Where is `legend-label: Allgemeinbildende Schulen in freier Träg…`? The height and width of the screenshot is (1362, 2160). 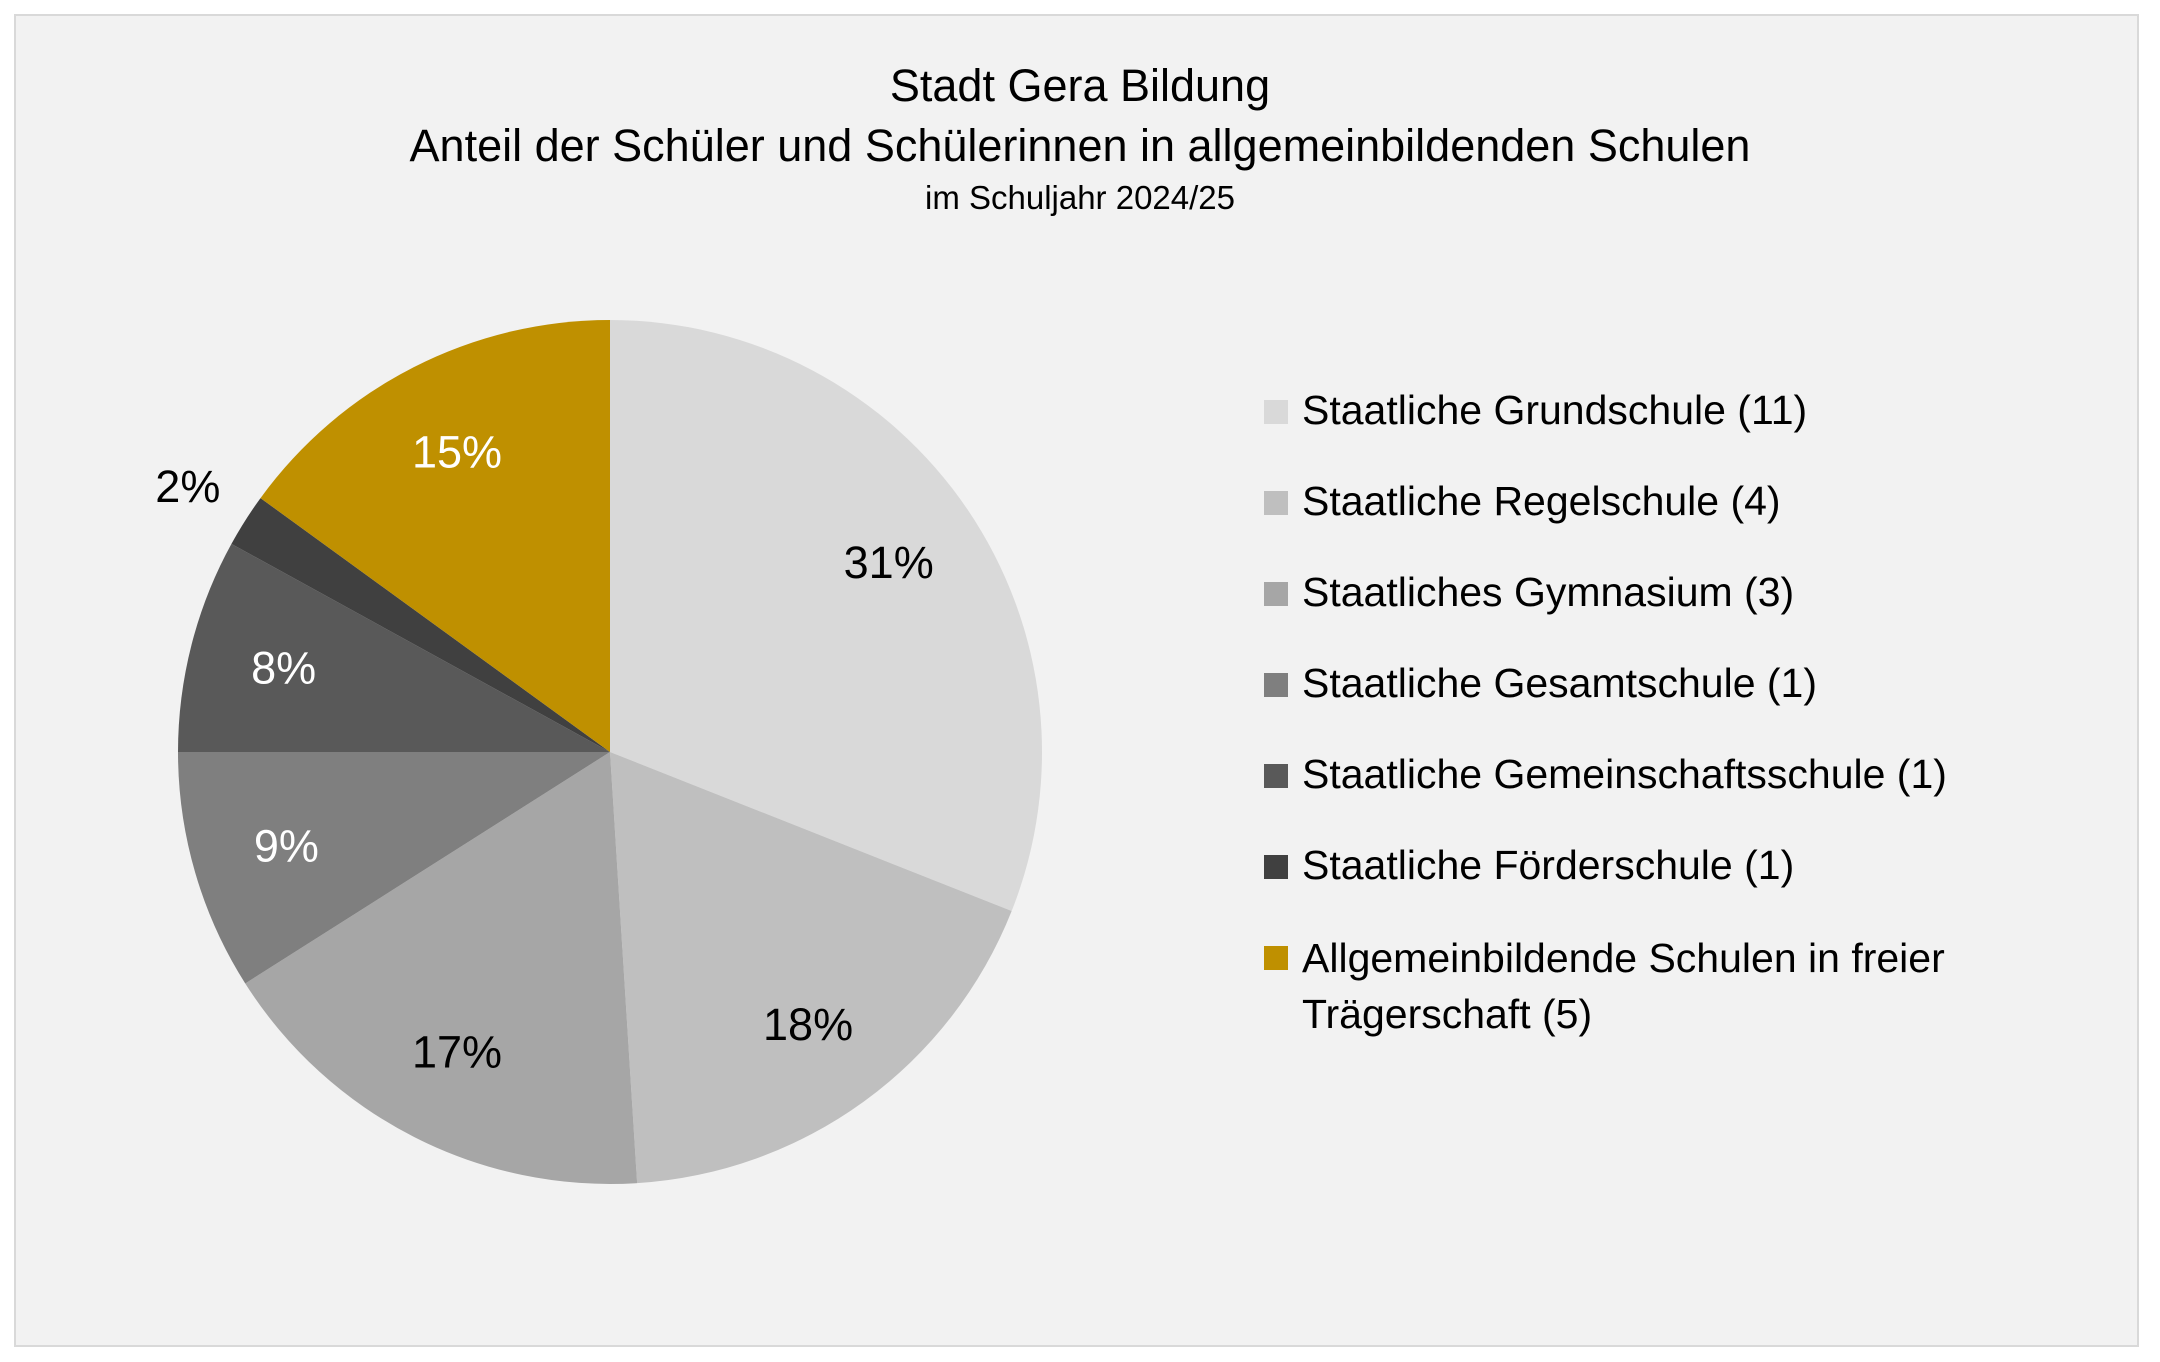
legend-label: Allgemeinbildende Schulen in freier Träg… is located at coordinates (1623, 986).